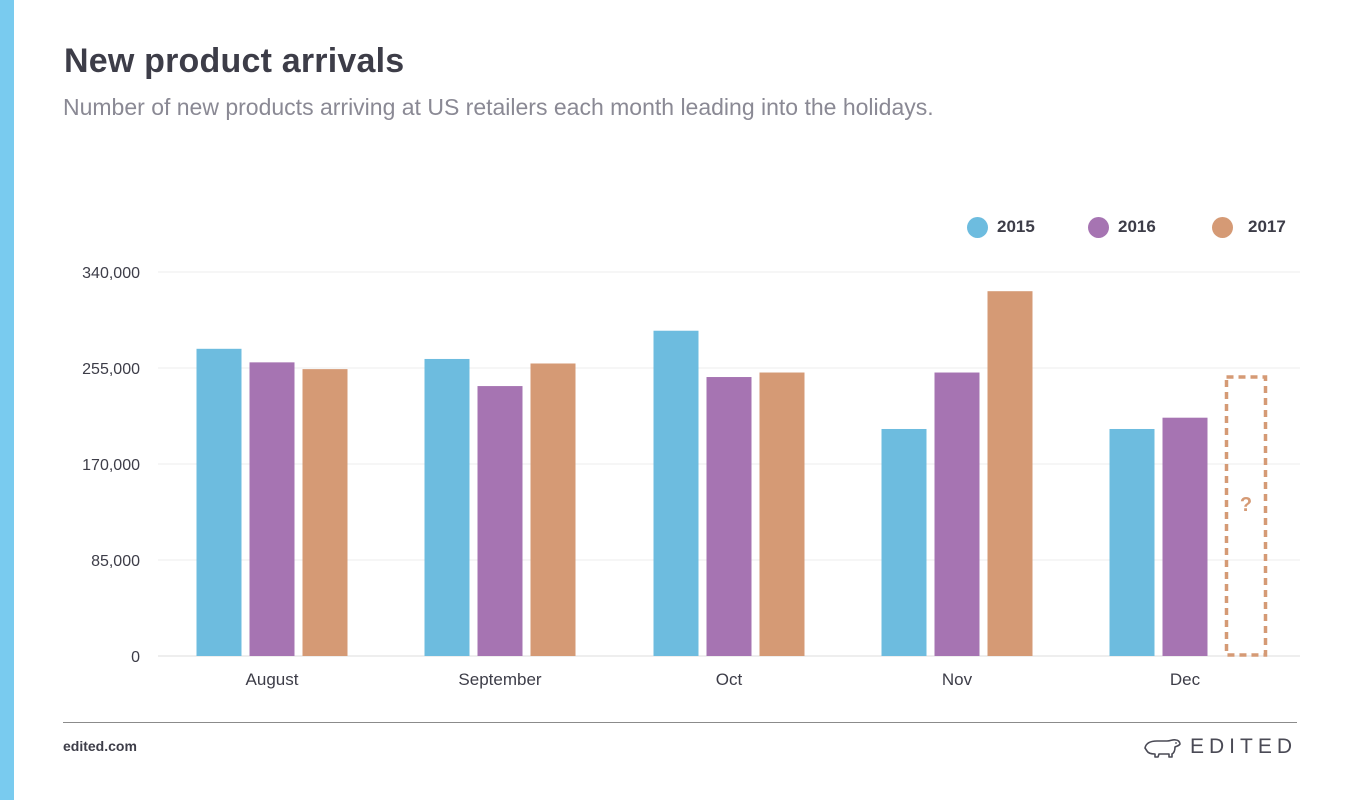 This screenshot has width=1360, height=800. Describe the element at coordinates (272, 679) in the screenshot. I see `x-category-label: August` at that location.